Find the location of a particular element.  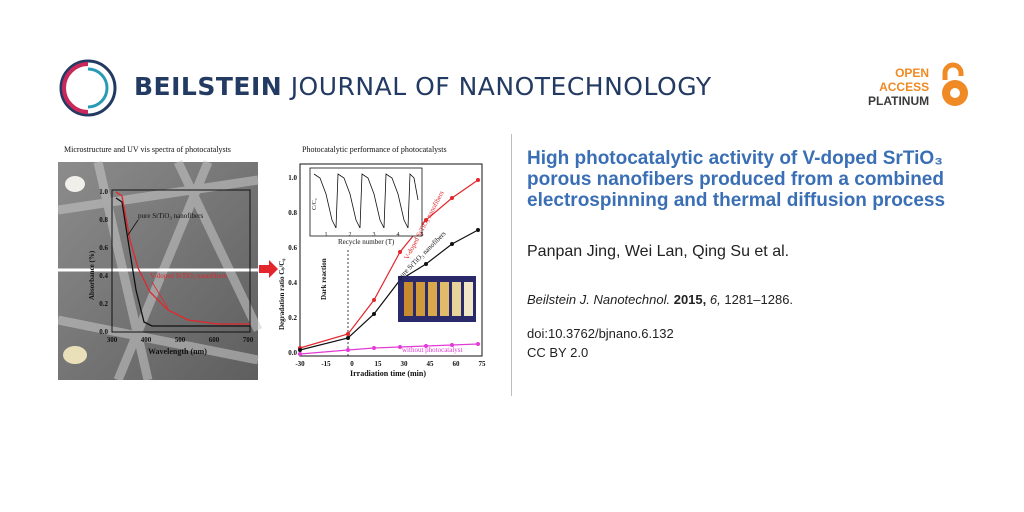

article-year: 2015, is located at coordinates (690, 299).